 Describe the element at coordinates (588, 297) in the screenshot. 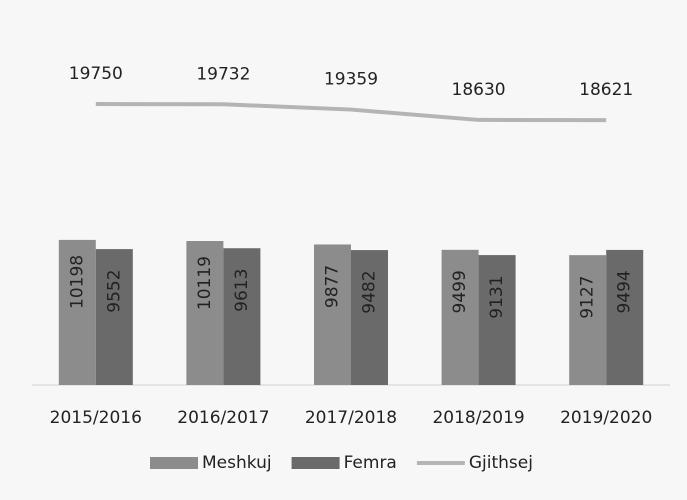

I see `bar-label: 9127` at that location.